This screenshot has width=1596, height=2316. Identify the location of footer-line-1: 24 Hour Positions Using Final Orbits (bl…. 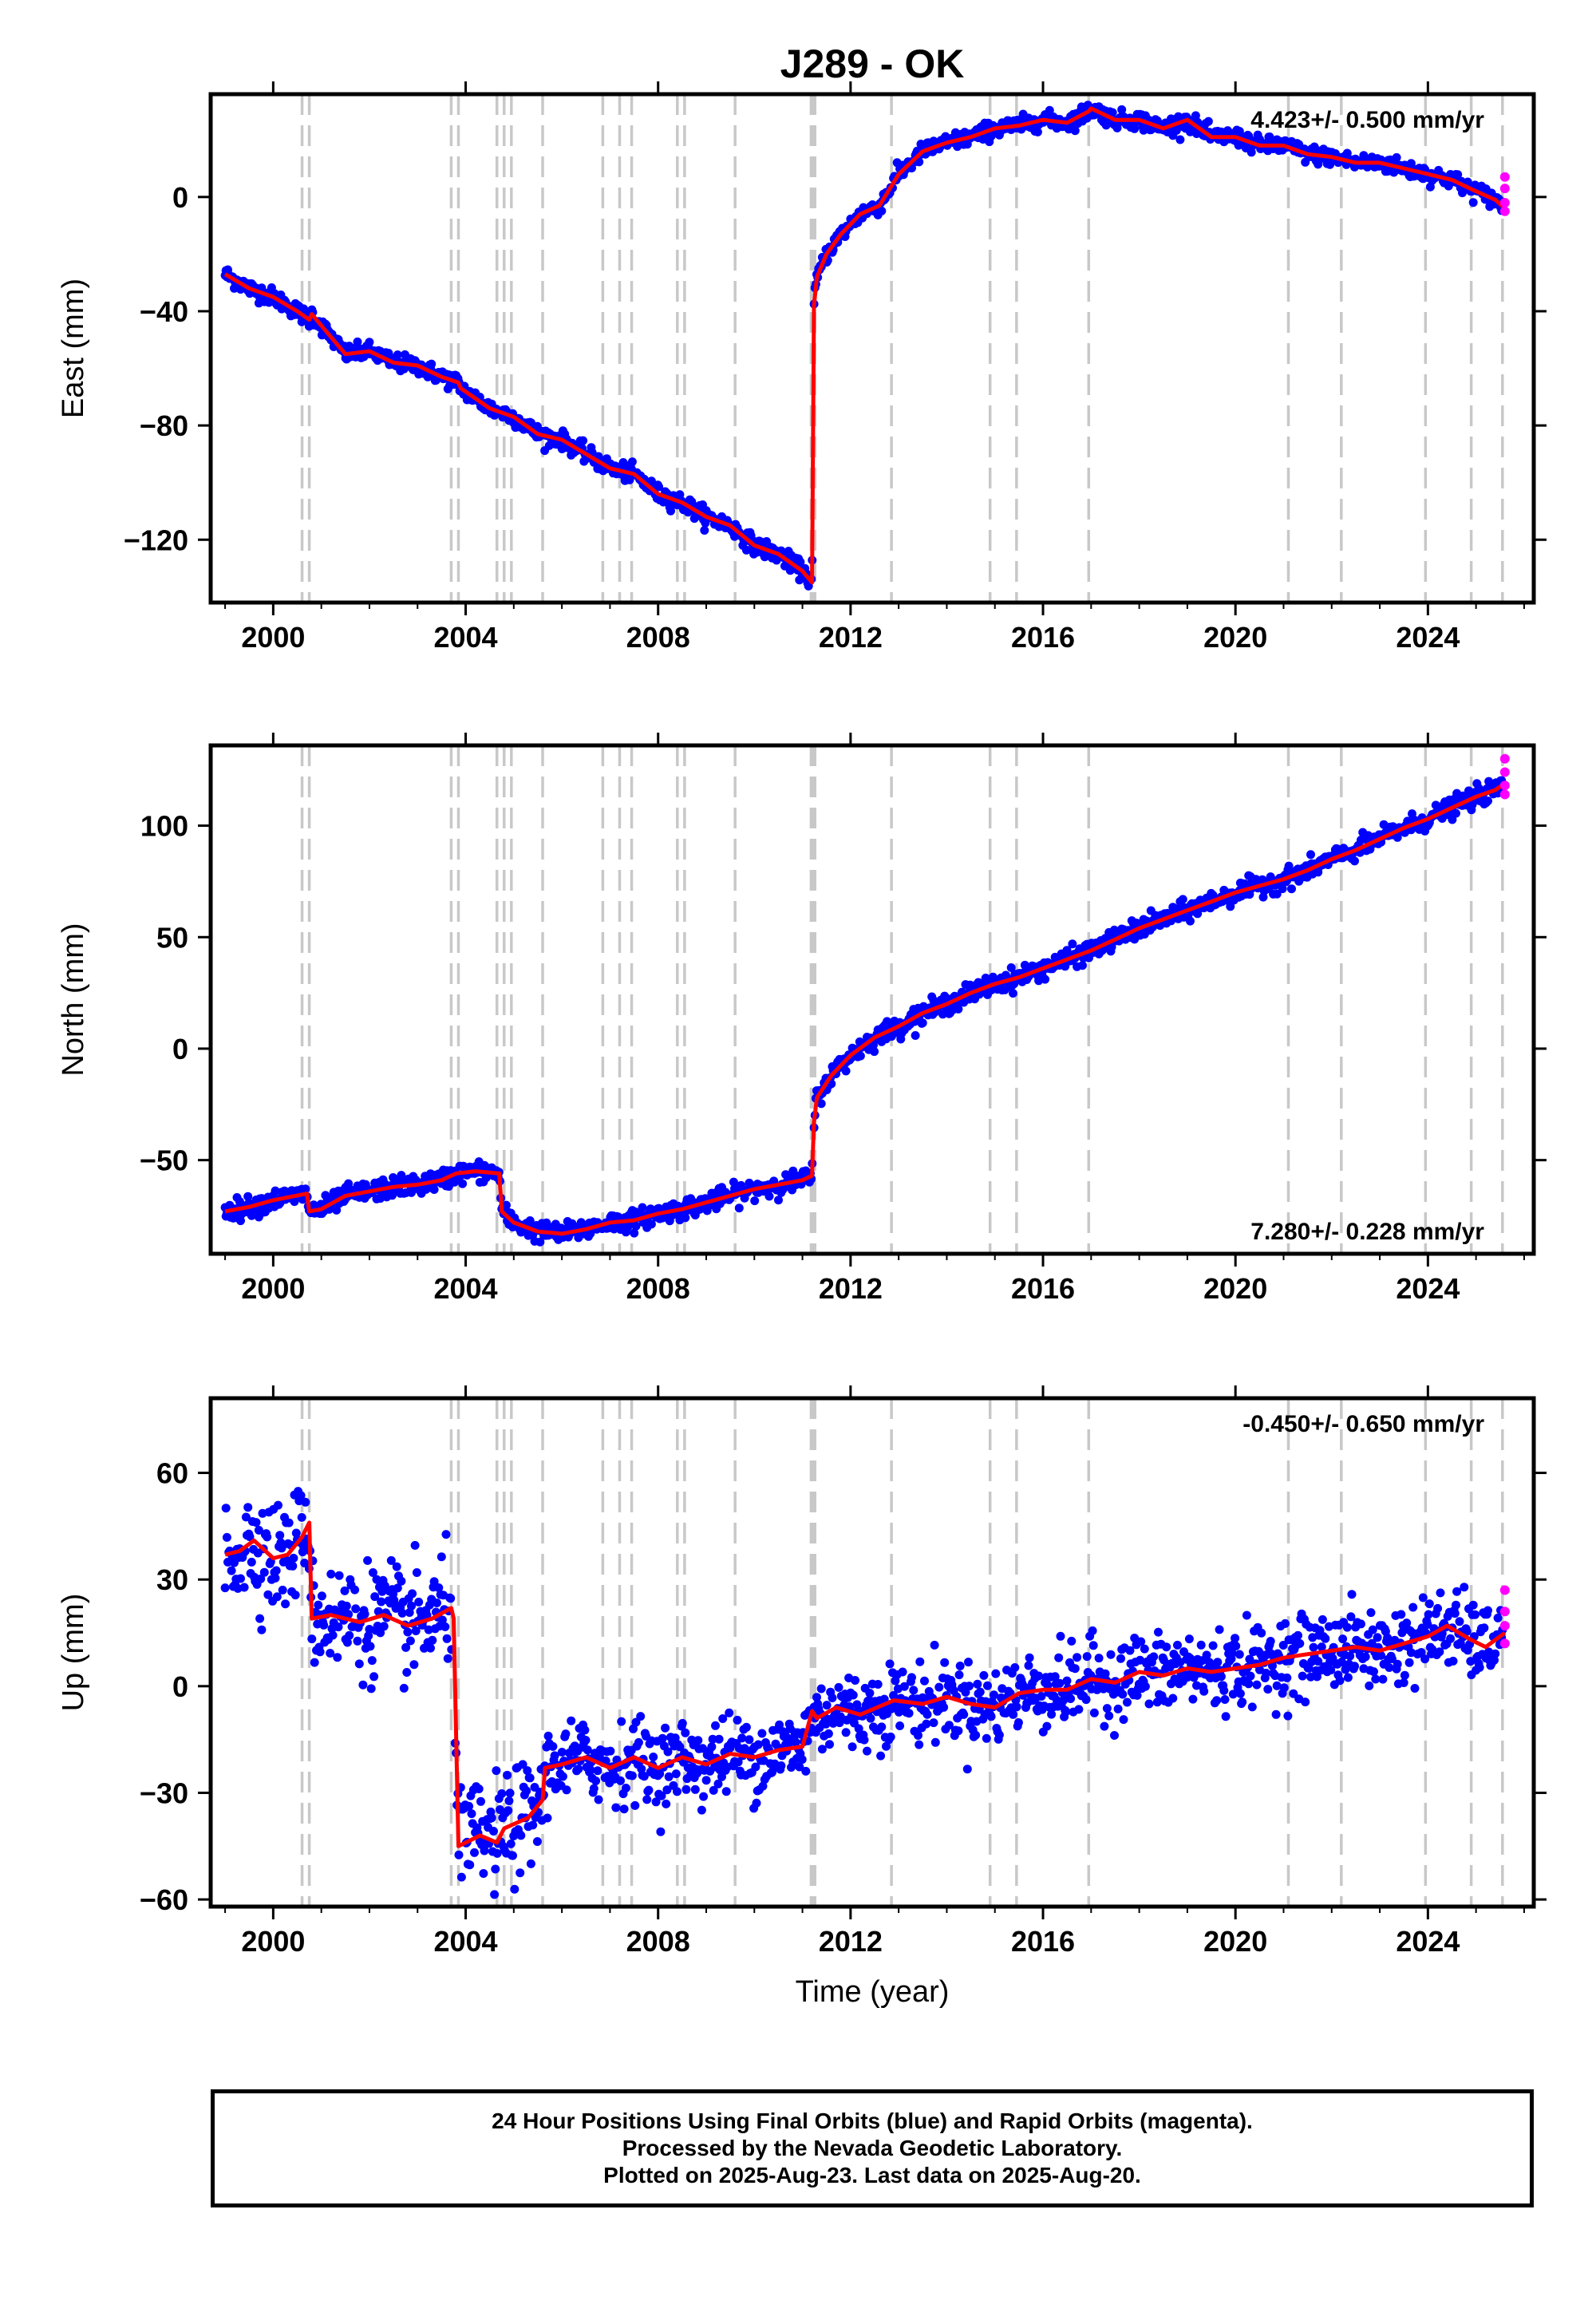
(873, 2121).